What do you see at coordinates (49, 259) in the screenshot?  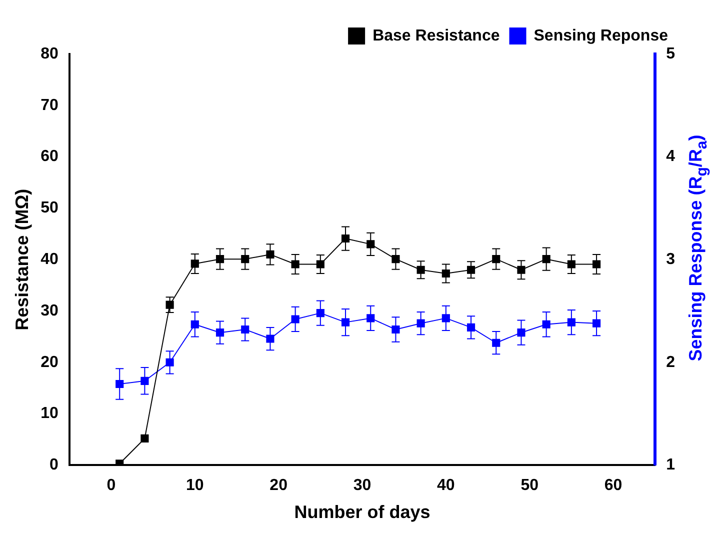 I see `y-tick-label: 40` at bounding box center [49, 259].